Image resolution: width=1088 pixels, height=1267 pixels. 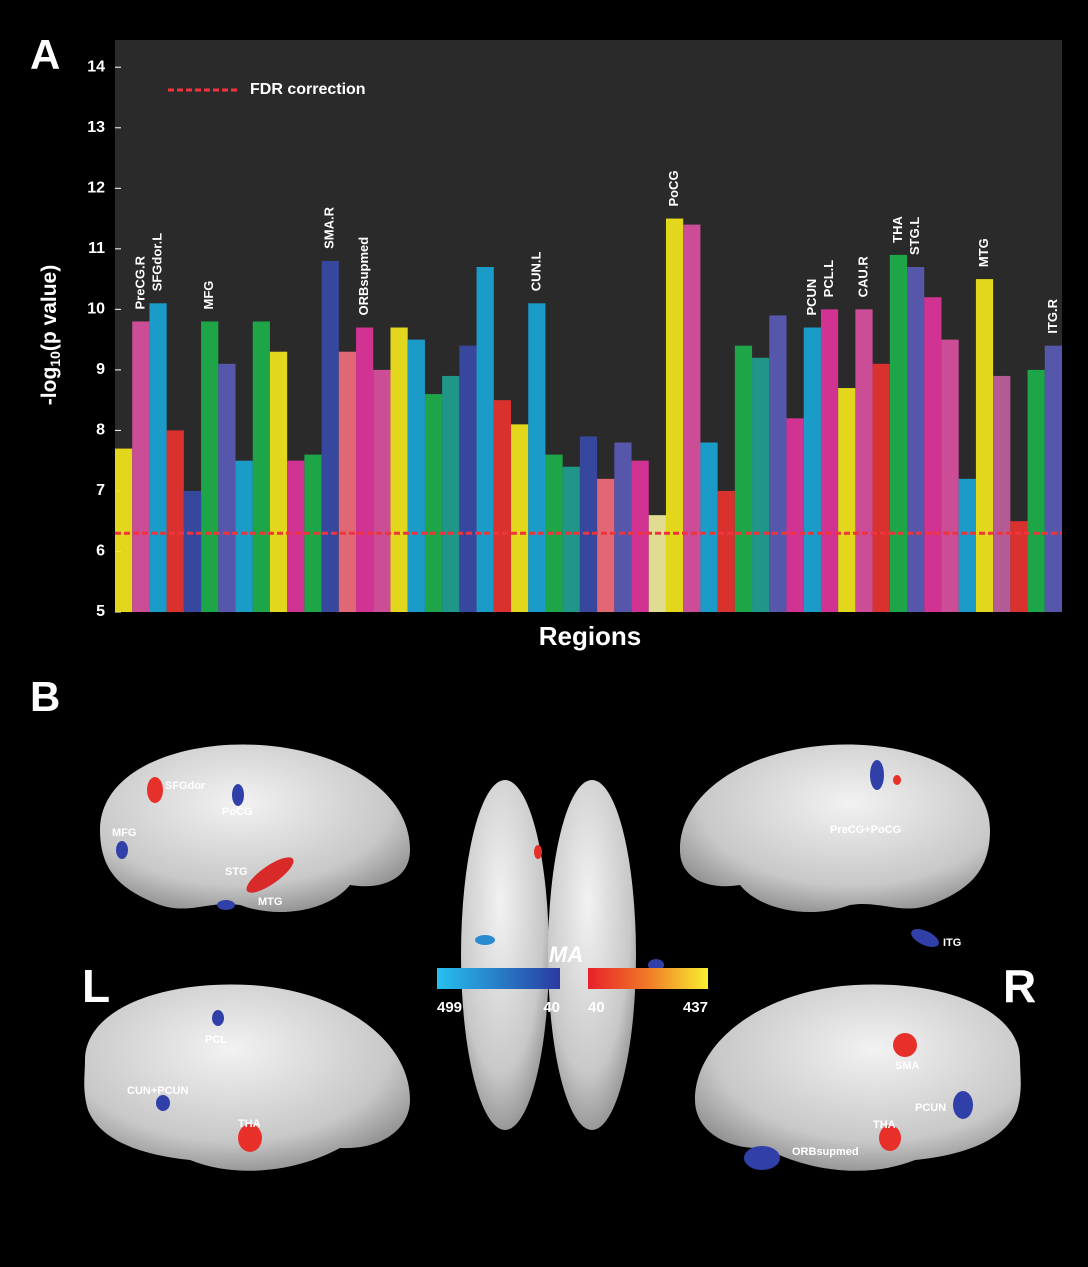 I want to click on region-label: ORBsupmed, so click(x=825, y=1152).